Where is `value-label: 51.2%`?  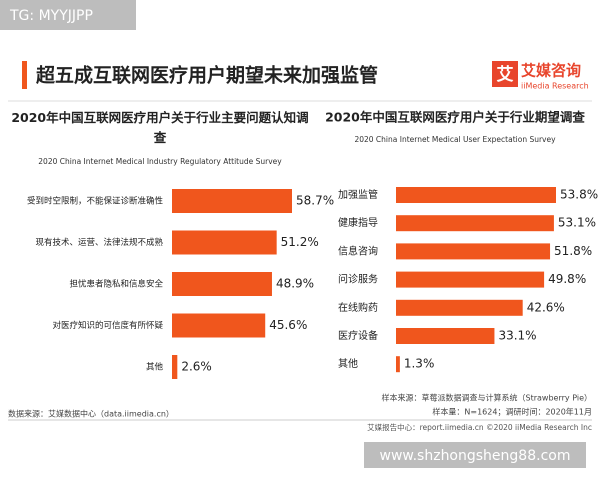 value-label: 51.2% is located at coordinates (300, 242).